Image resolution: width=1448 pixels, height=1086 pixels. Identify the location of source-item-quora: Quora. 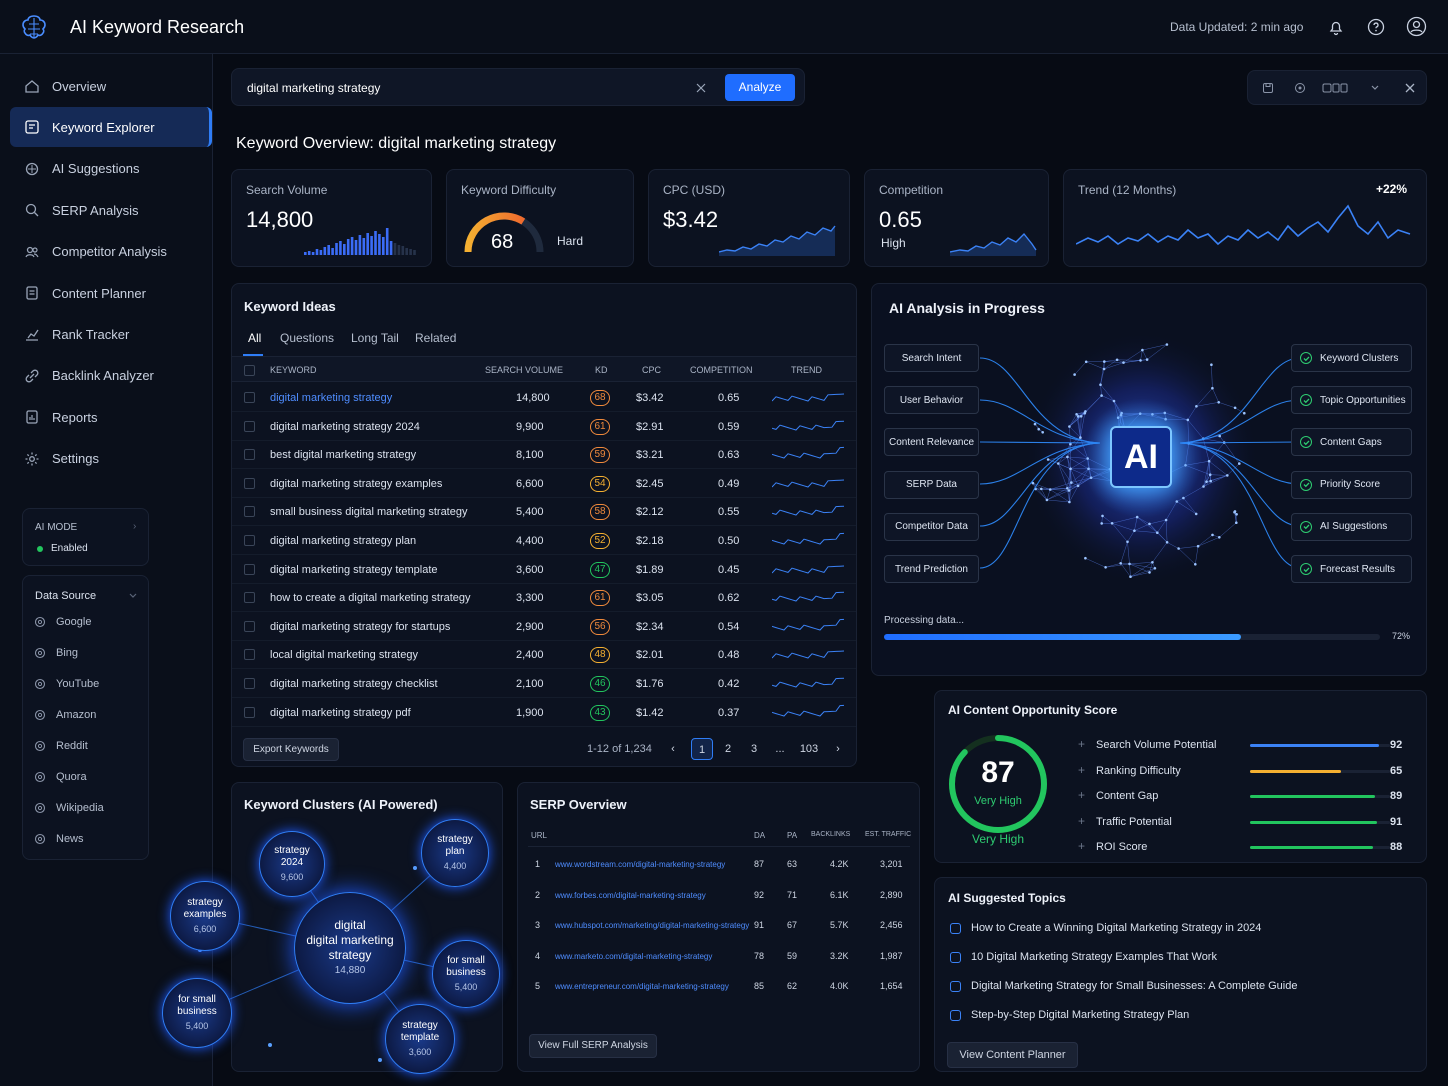
(60, 777).